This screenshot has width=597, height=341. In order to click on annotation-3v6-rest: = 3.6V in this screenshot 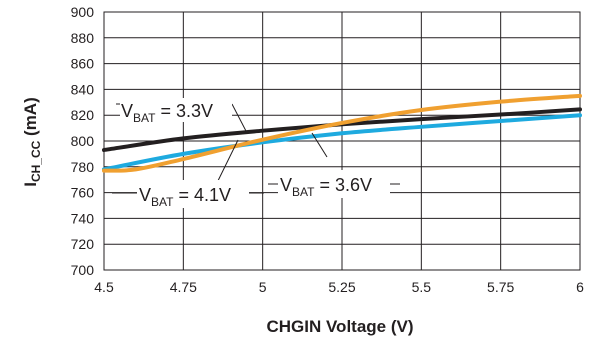, I will do `click(343, 185)`.